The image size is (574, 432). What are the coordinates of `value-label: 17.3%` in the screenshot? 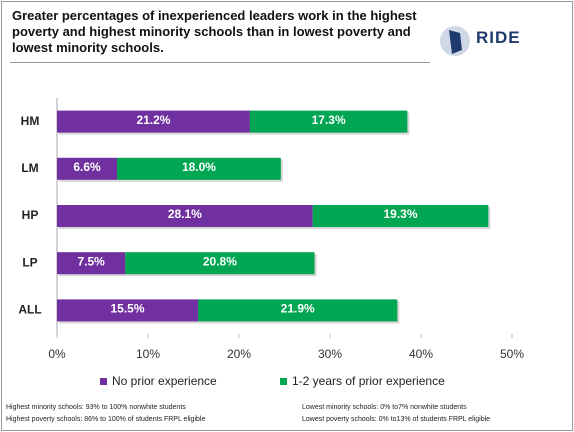 It's located at (329, 120).